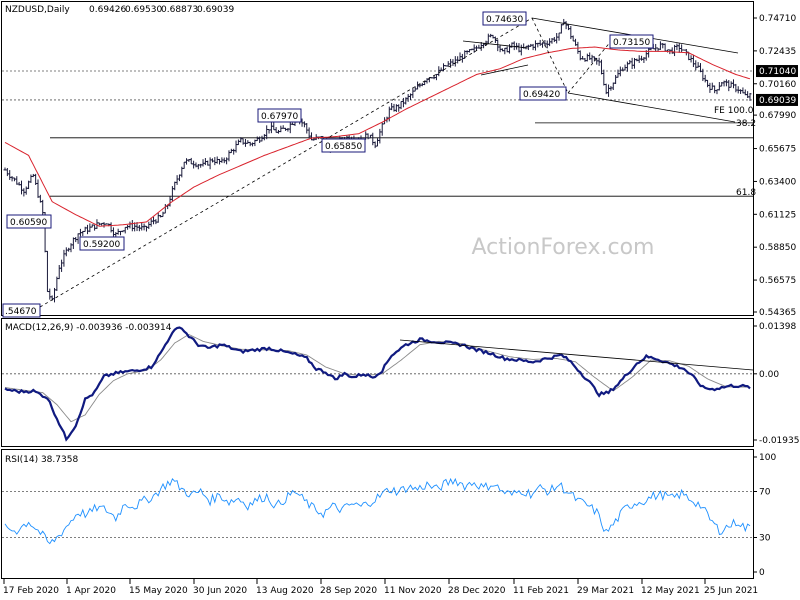  What do you see at coordinates (504, 70) in the screenshot?
I see `flag-lower-line` at bounding box center [504, 70].